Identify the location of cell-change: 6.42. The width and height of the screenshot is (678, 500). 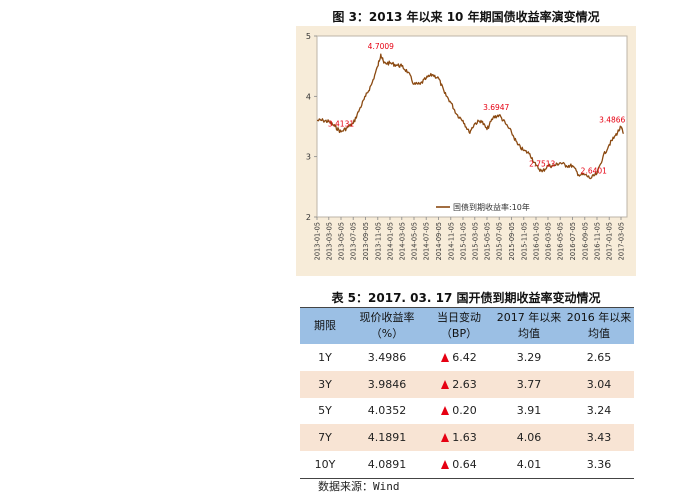
(459, 357).